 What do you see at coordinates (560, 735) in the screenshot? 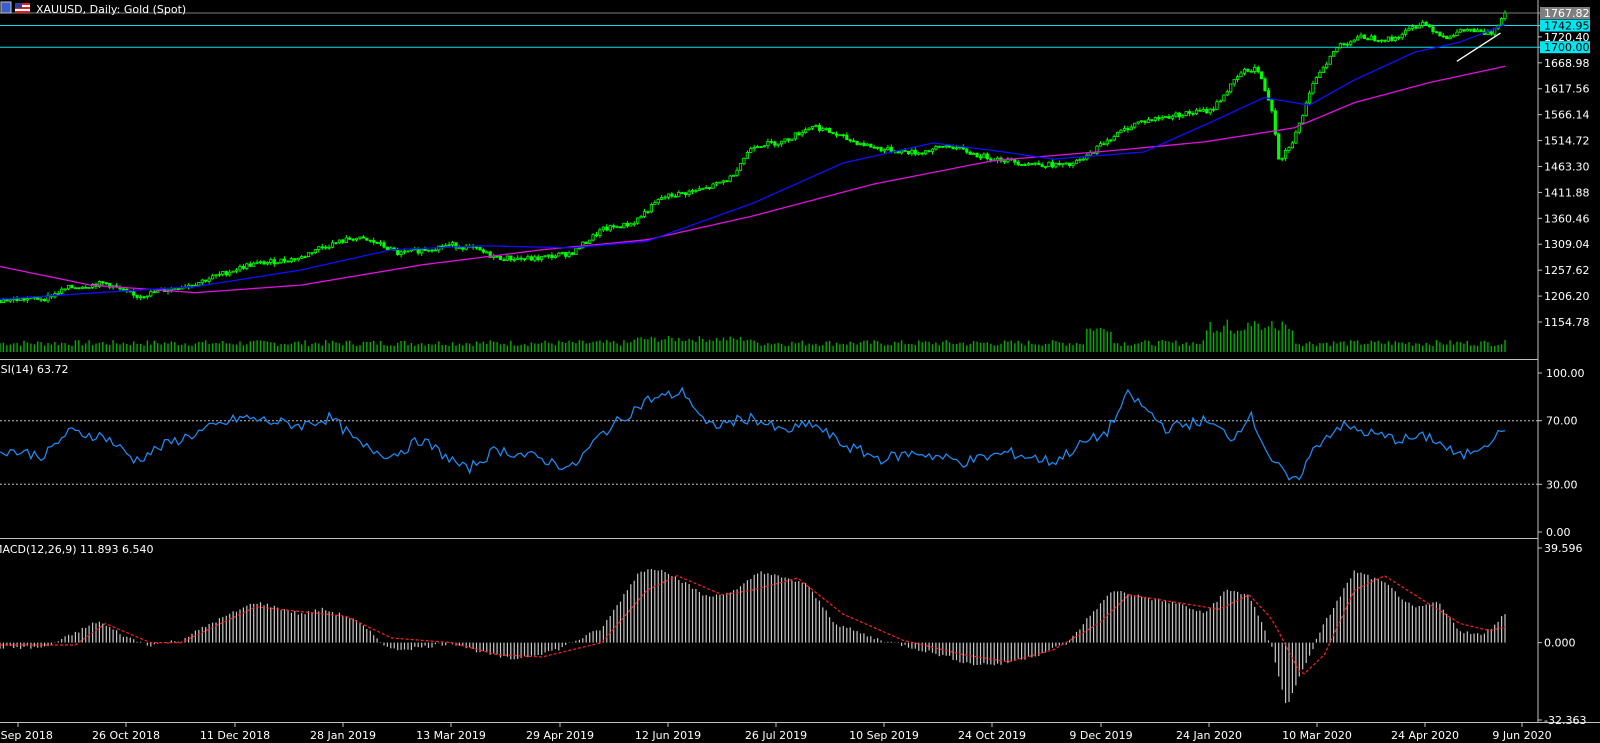
I see `time-tick-label: 29 Apr 2019` at bounding box center [560, 735].